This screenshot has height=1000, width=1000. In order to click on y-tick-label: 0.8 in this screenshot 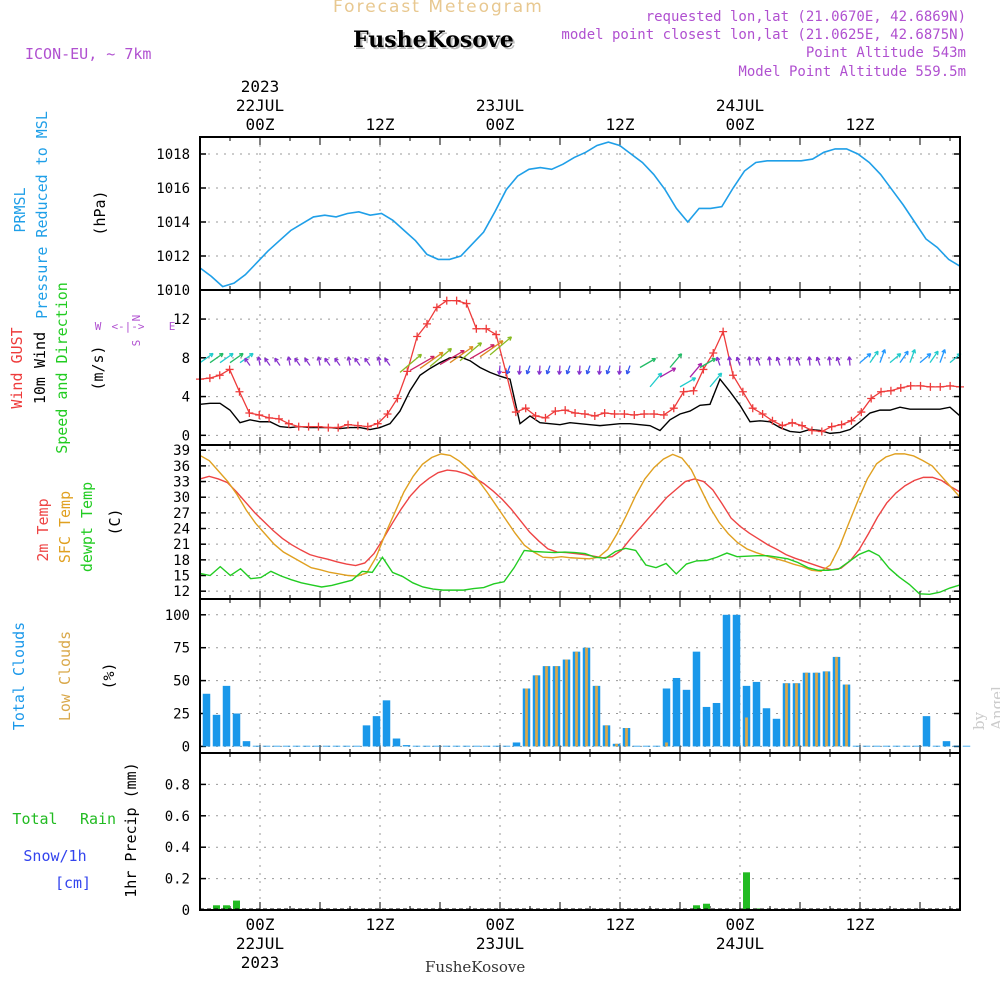, I will do `click(177, 785)`.